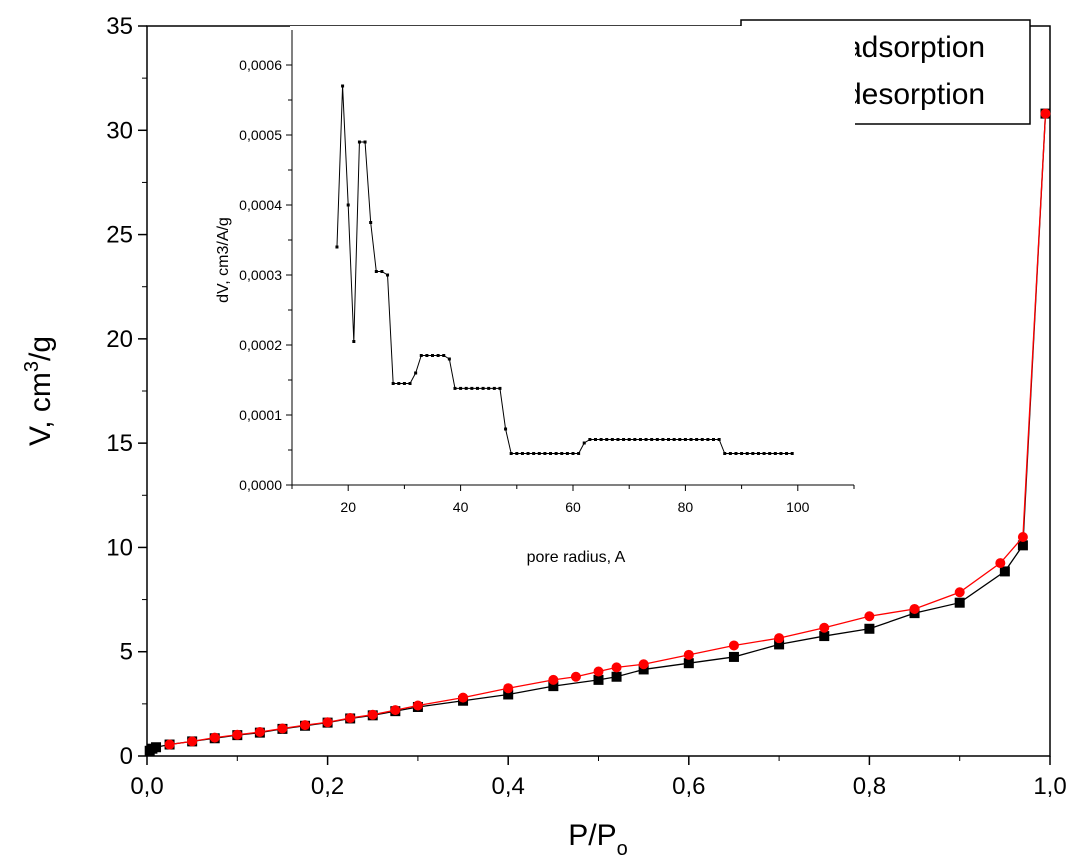 This screenshot has height=861, width=1075. What do you see at coordinates (260, 345) in the screenshot?
I see `inset-y-tick-label: 0,0002` at bounding box center [260, 345].